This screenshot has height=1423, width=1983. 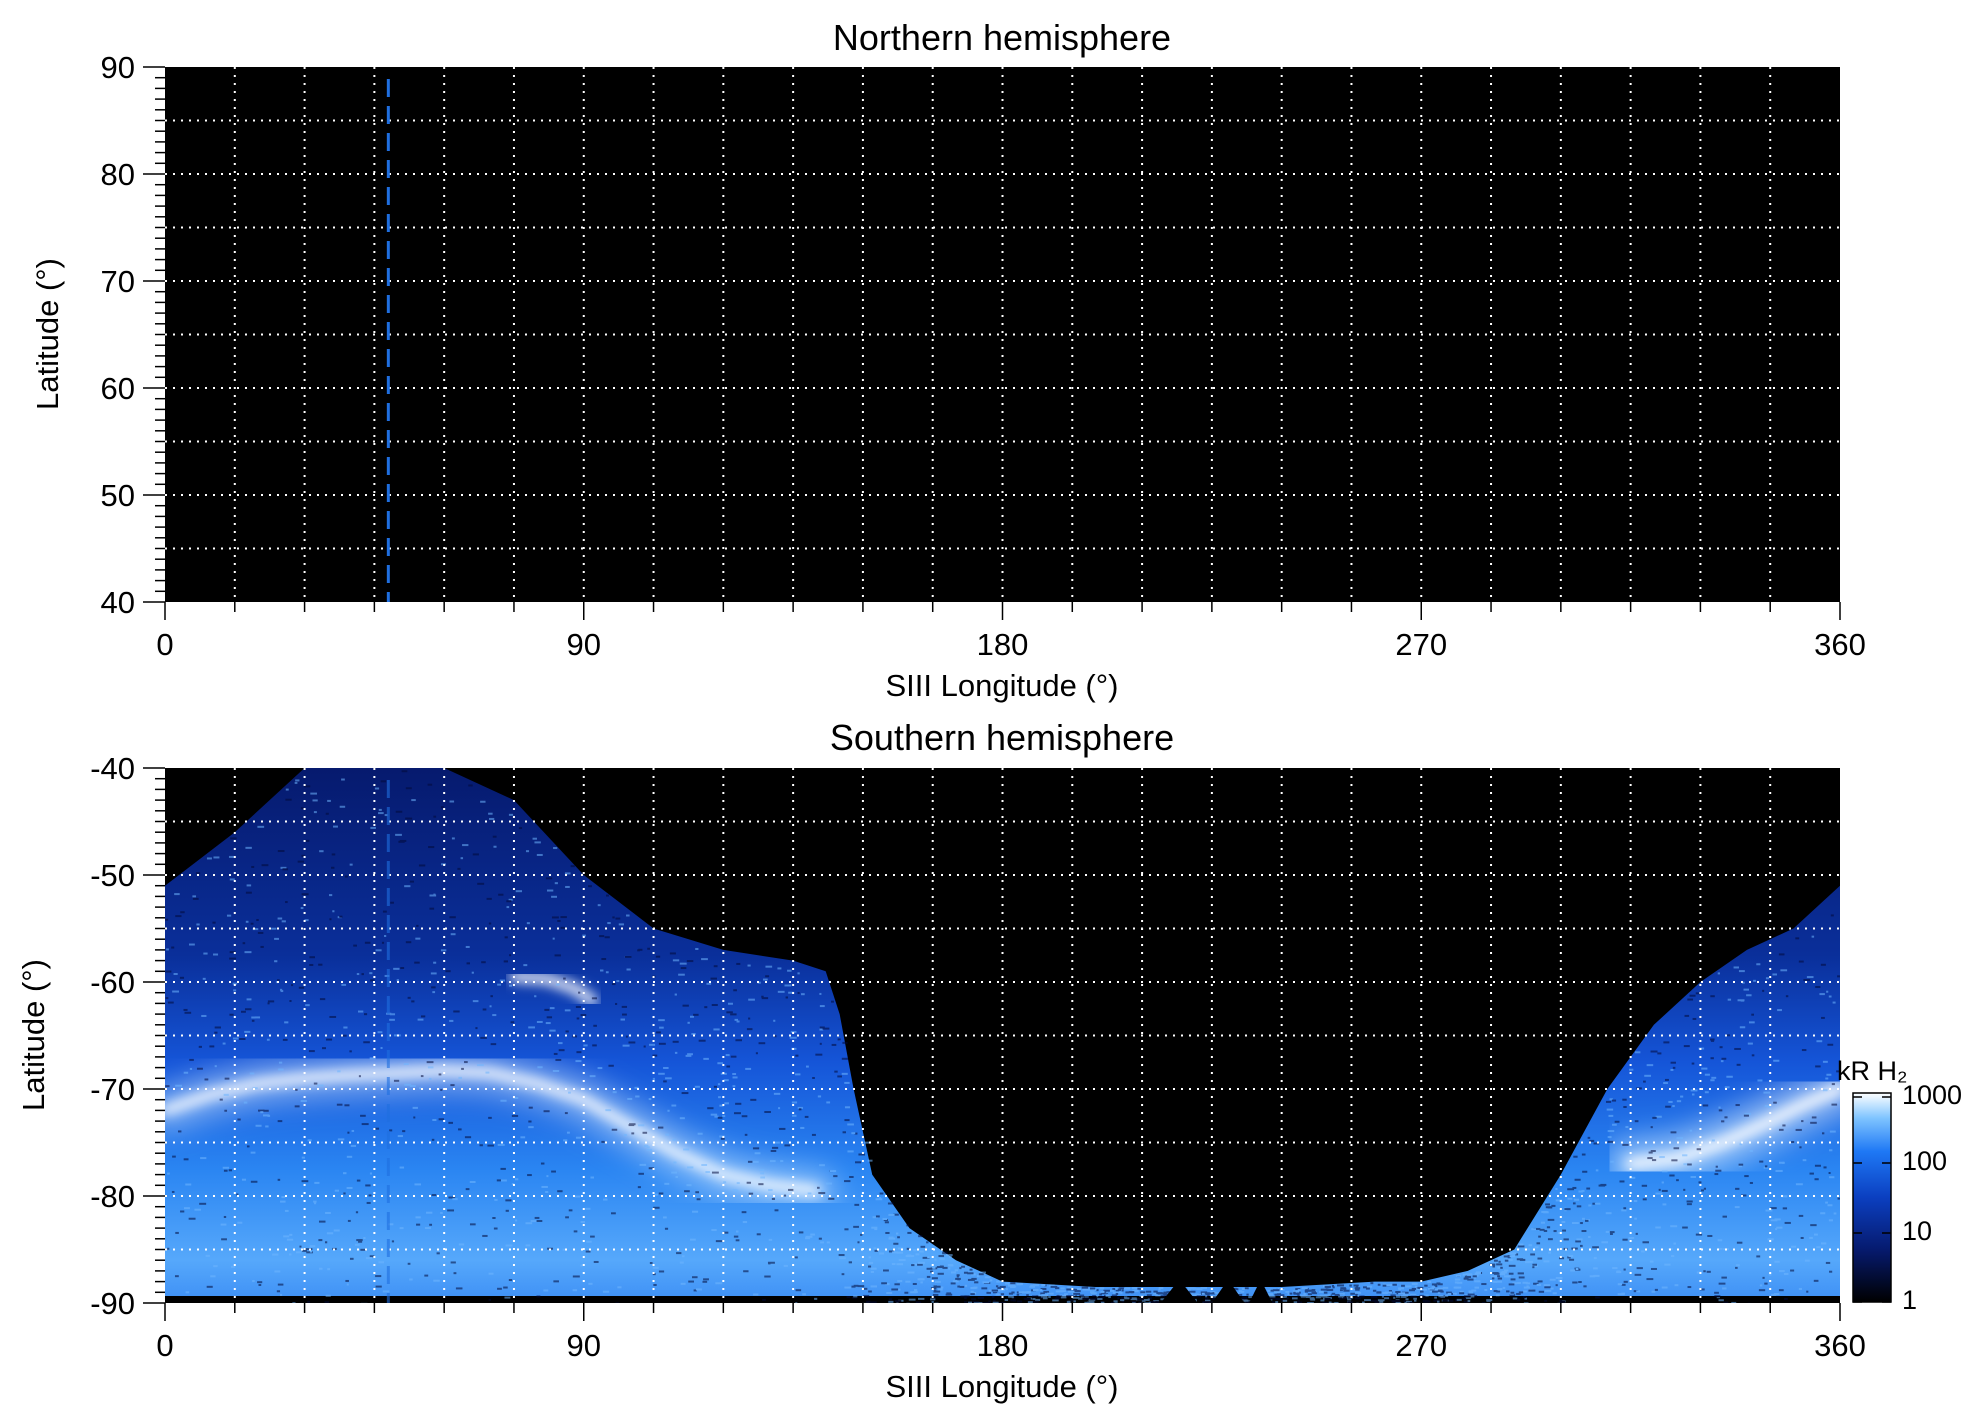 I want to click on colorbar-tick-label: 100, so click(x=1924, y=1161).